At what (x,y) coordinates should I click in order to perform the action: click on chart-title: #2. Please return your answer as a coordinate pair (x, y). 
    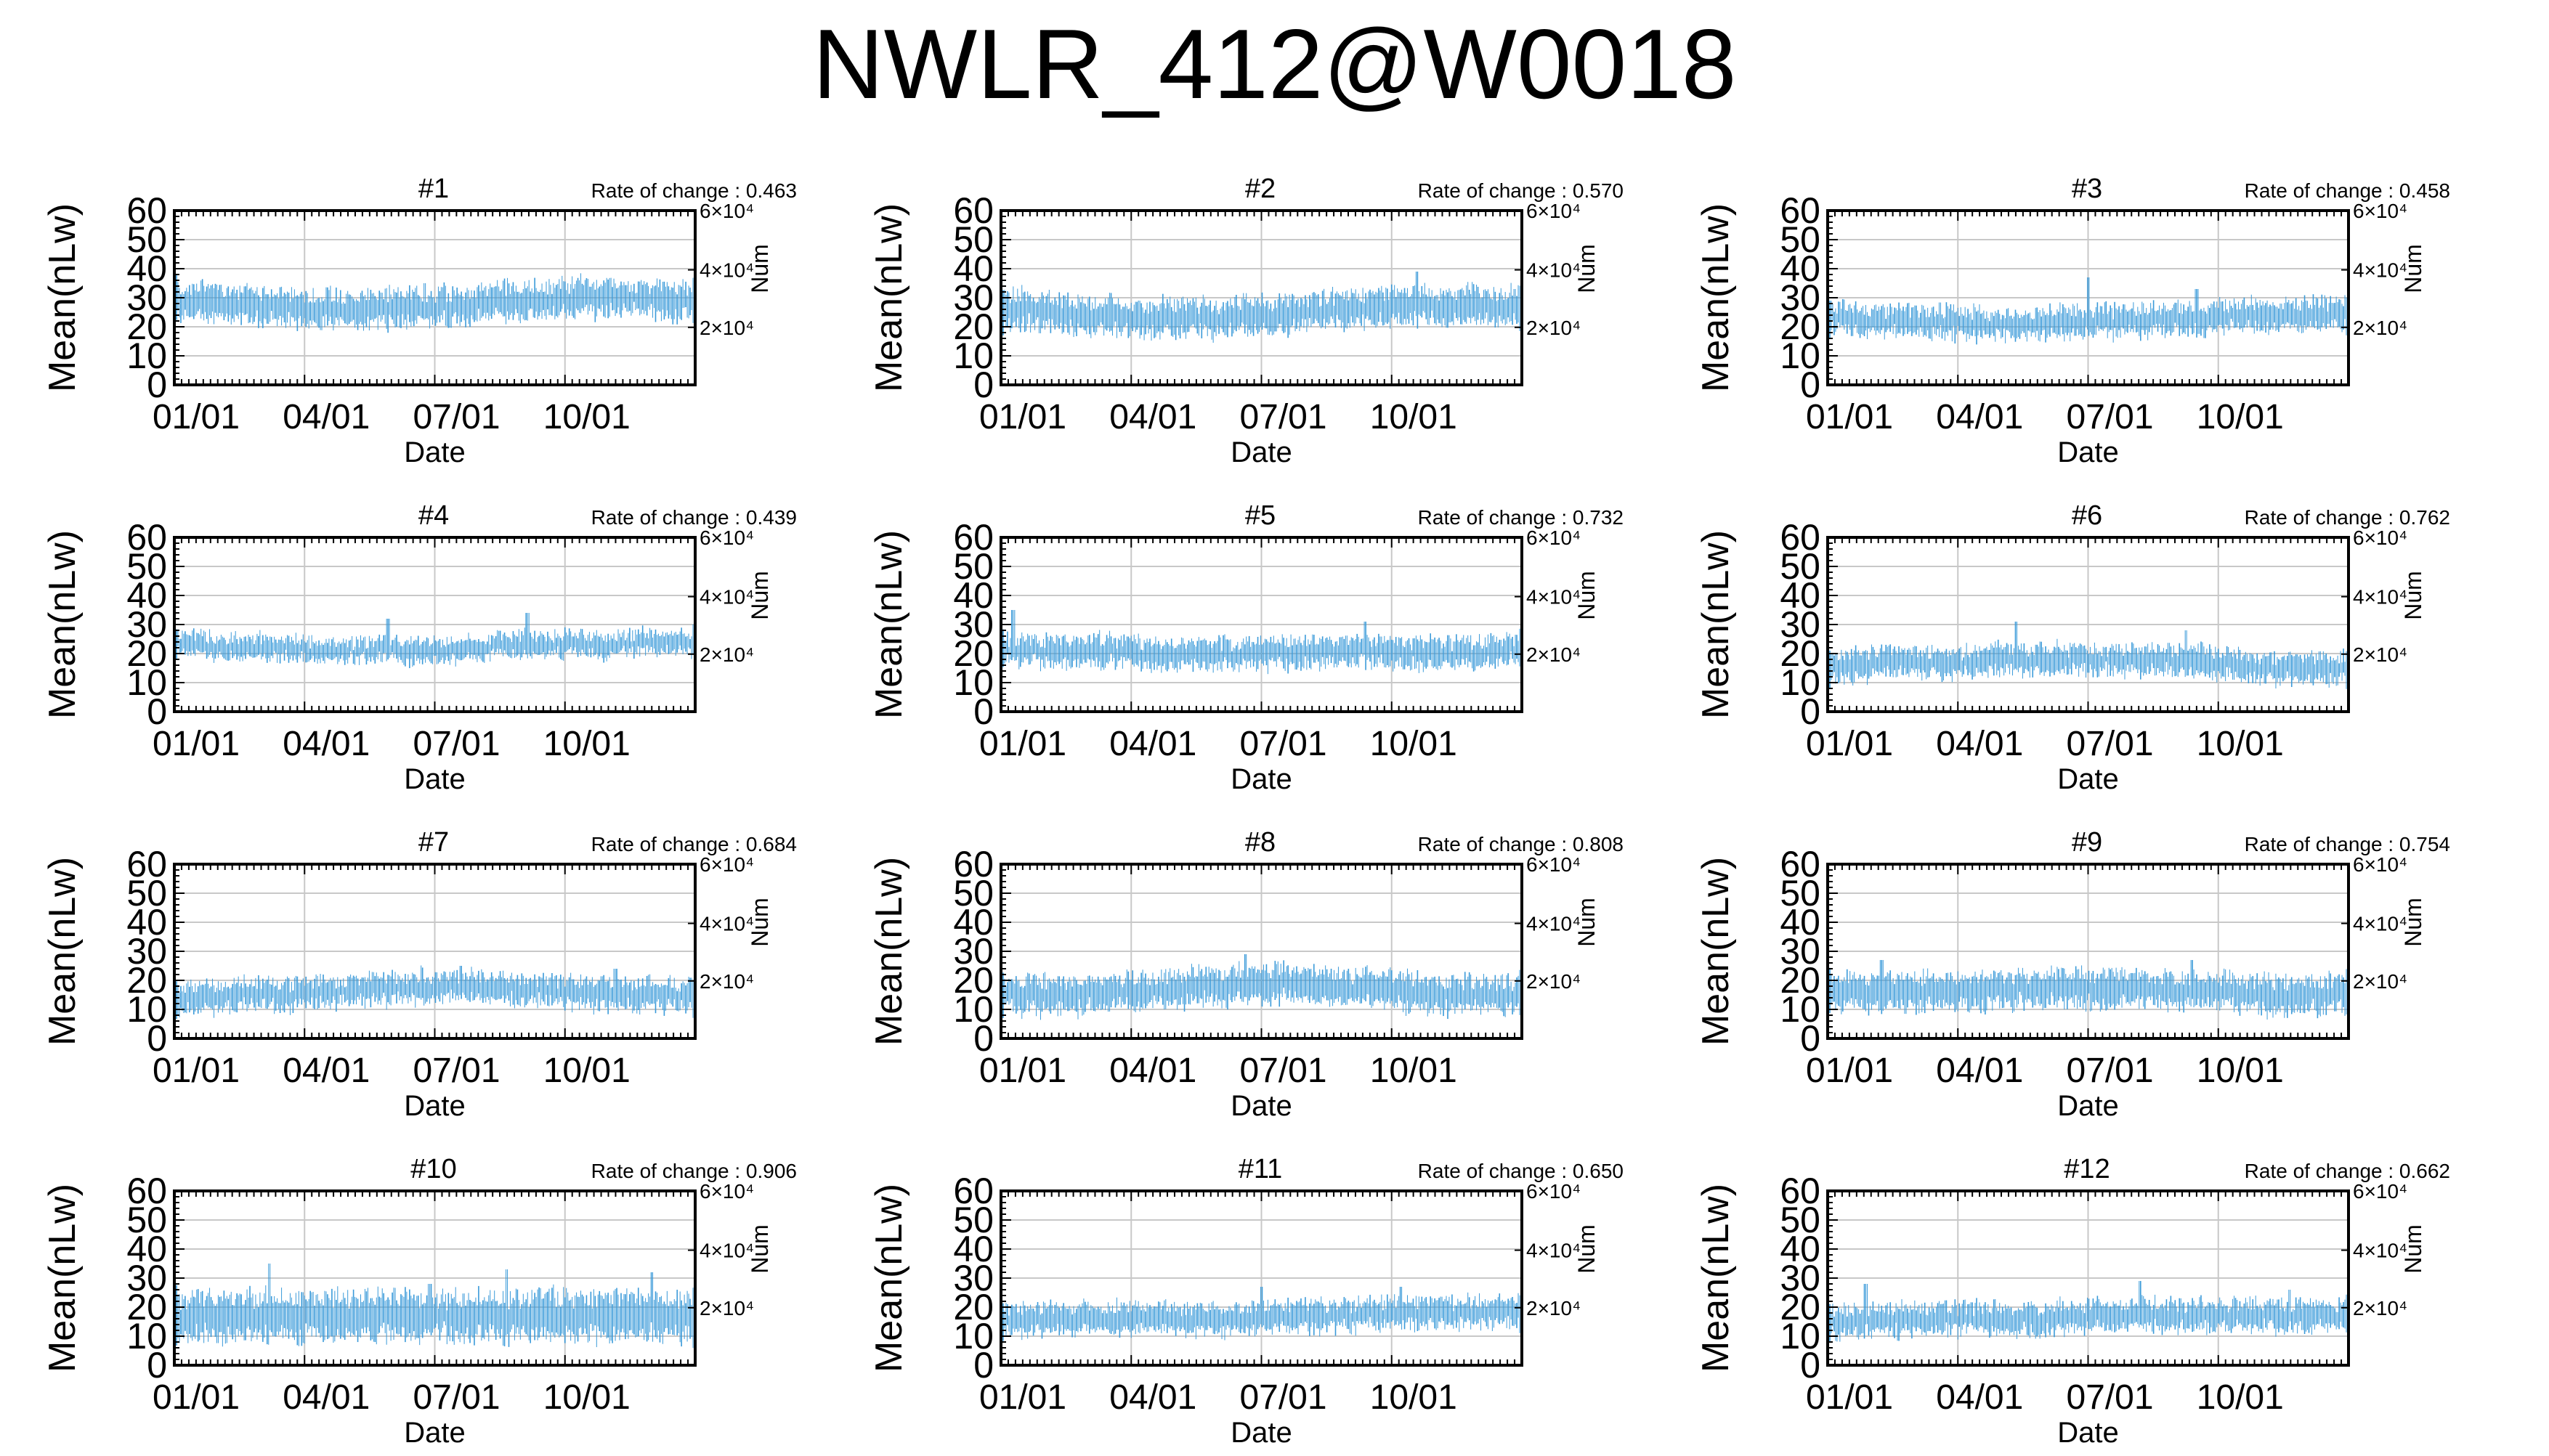
    Looking at the image, I should click on (1261, 189).